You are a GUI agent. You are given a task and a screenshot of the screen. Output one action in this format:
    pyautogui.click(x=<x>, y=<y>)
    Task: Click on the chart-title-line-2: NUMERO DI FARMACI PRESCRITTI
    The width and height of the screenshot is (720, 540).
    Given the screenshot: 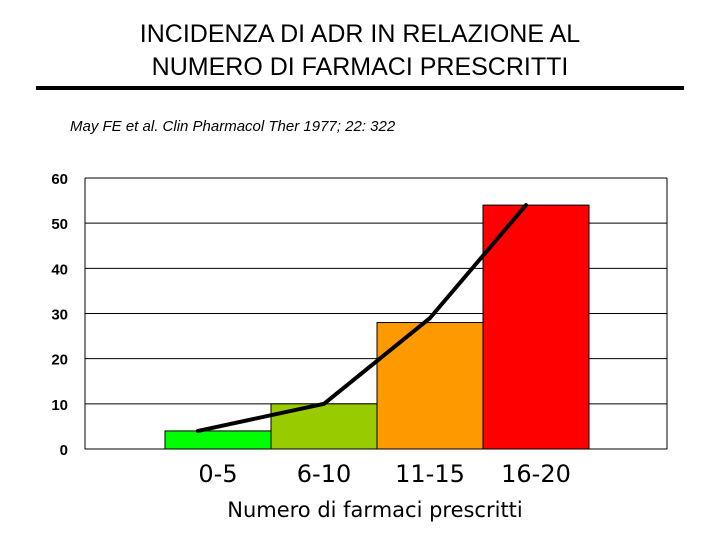 What is the action you would take?
    pyautogui.click(x=360, y=67)
    